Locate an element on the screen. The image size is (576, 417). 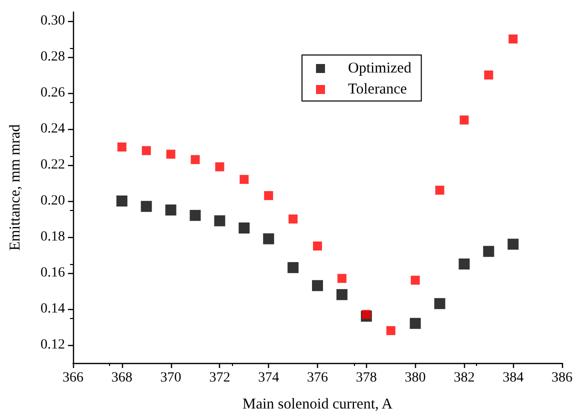
x-tick-label: 384 is located at coordinates (513, 378).